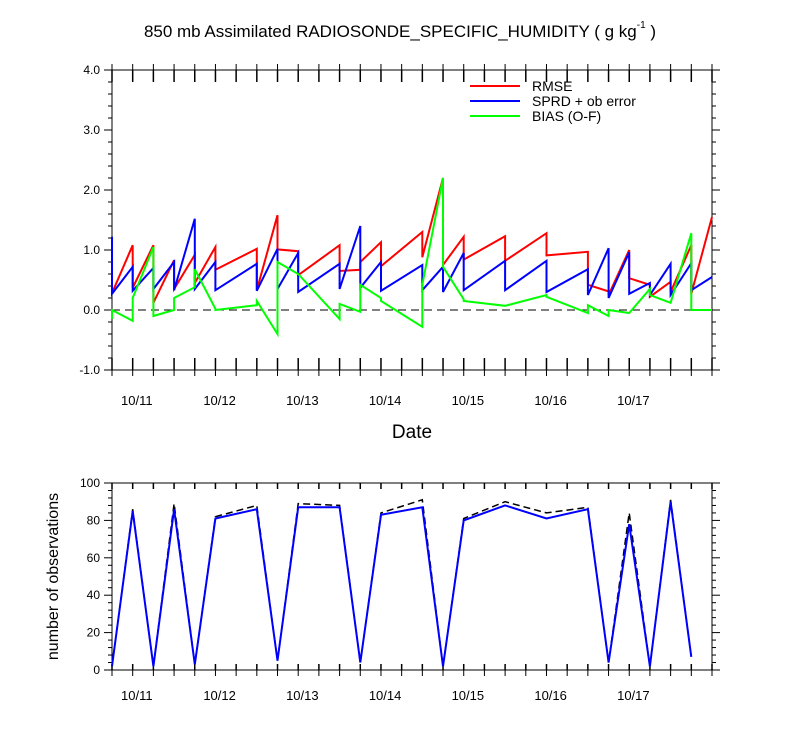 This screenshot has width=800, height=750. I want to click on y-tick-label: 40, so click(94, 595).